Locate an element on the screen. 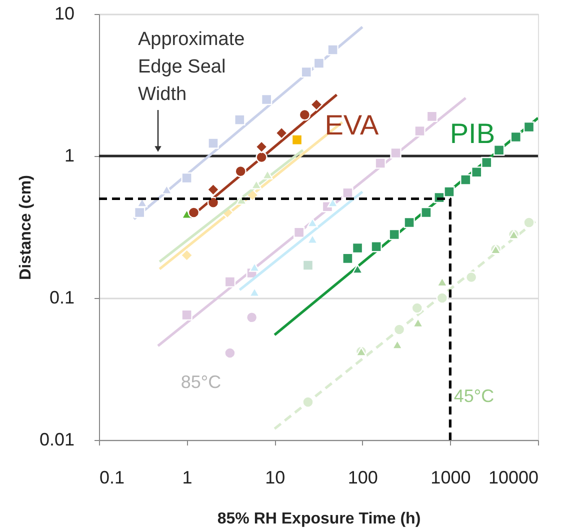 This screenshot has width=573, height=529. x-tick-label: 0.1 is located at coordinates (112, 478).